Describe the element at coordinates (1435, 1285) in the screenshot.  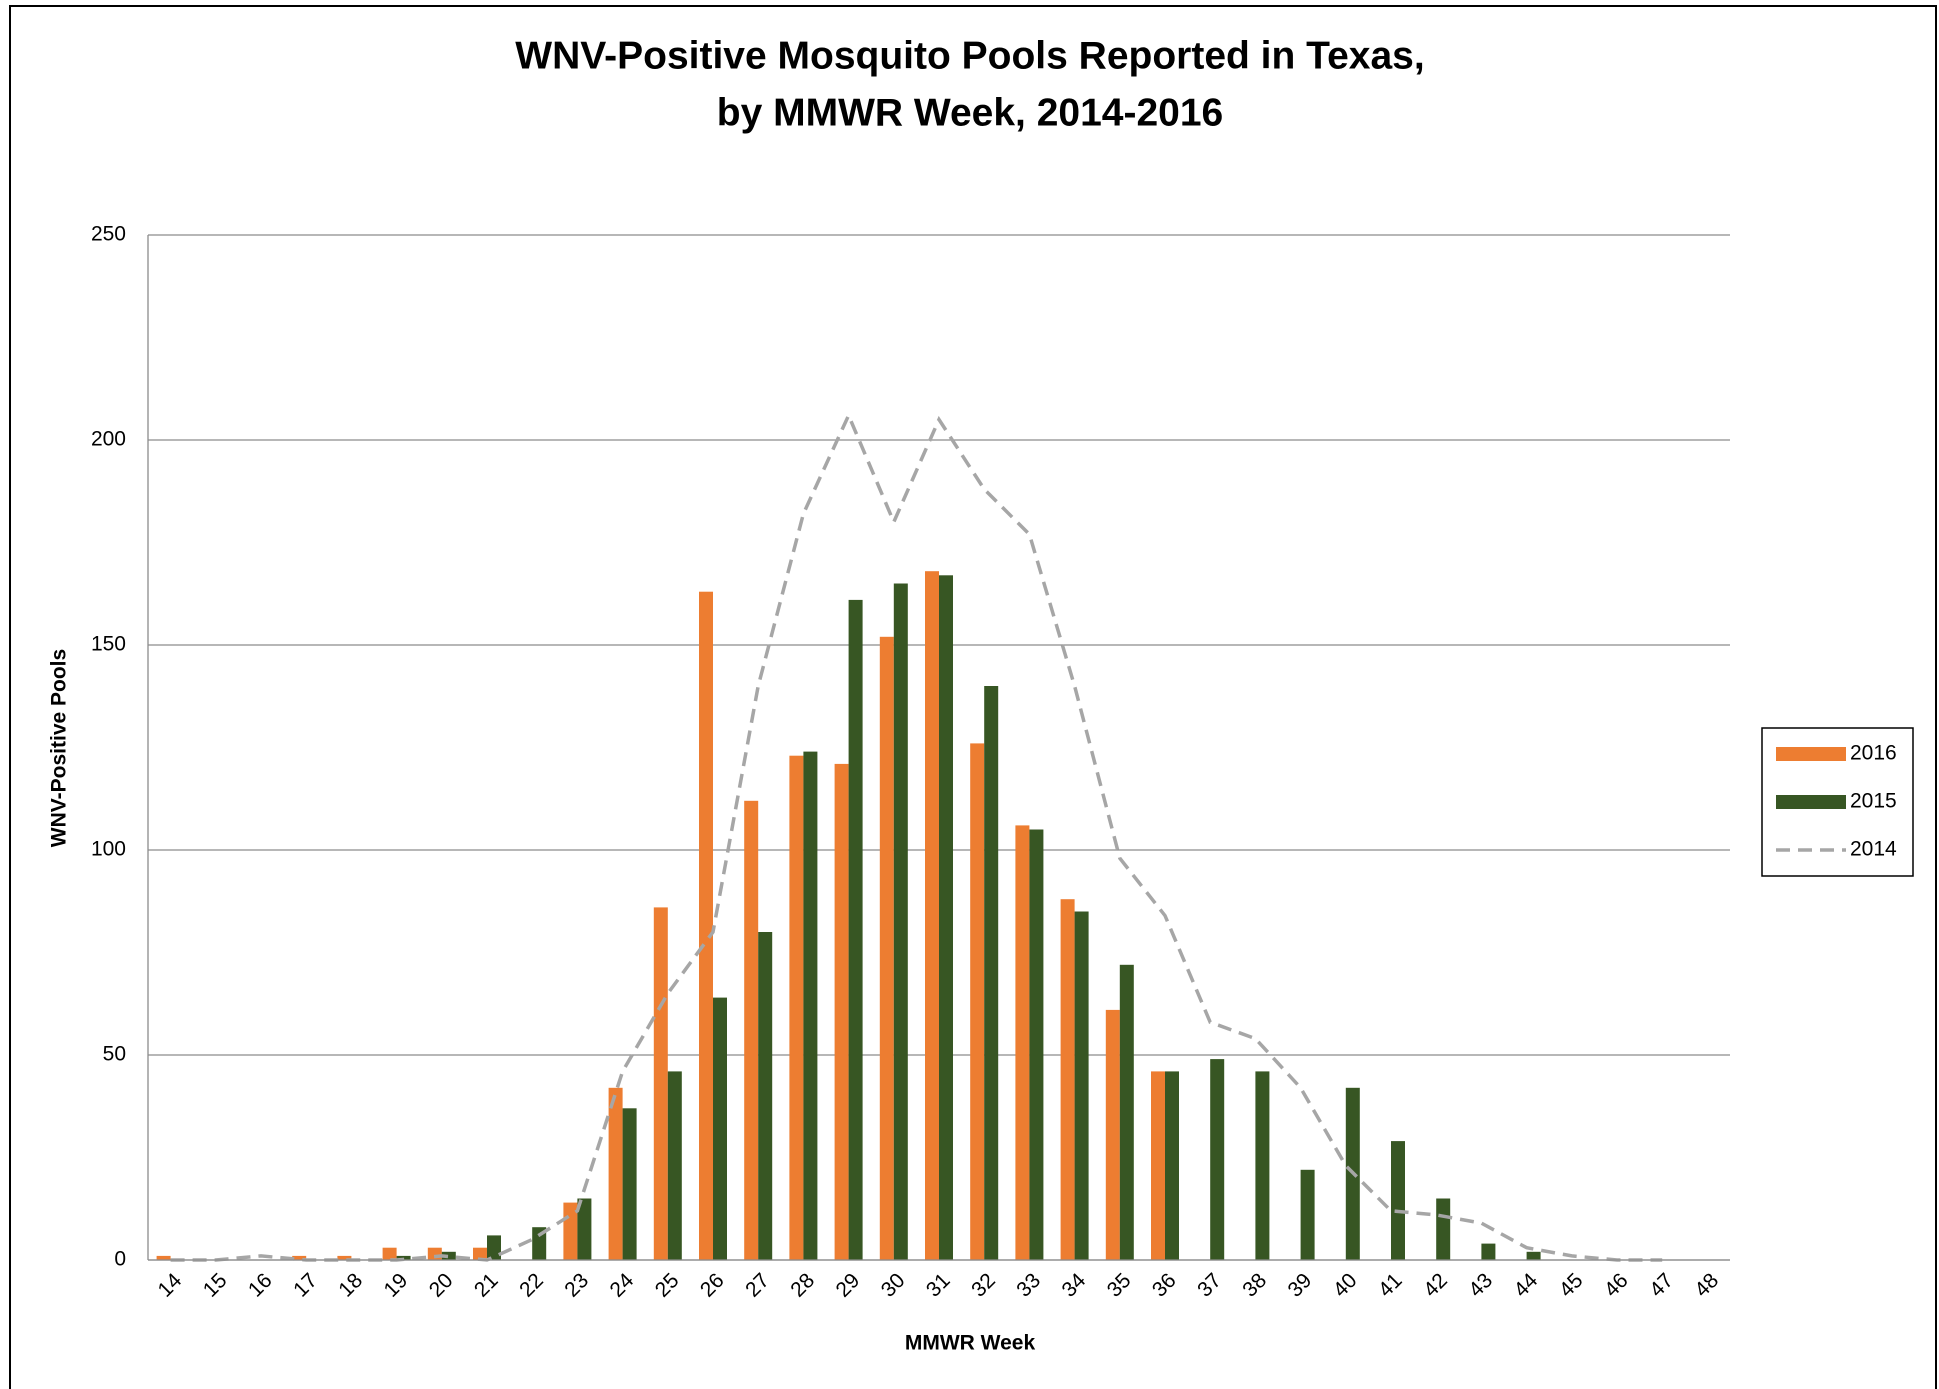
I see `x-tick-label: 42` at that location.